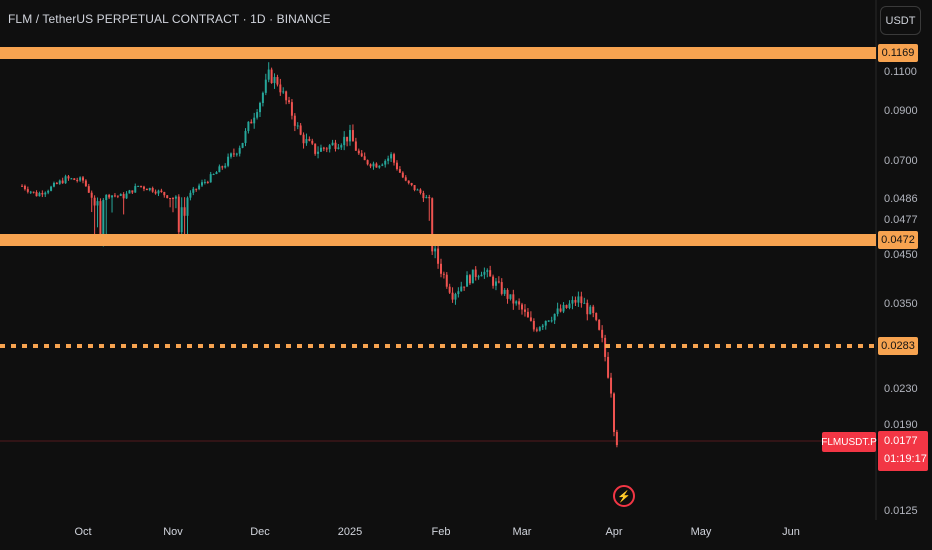  What do you see at coordinates (441, 532) in the screenshot?
I see `time-tick-label: Feb` at bounding box center [441, 532].